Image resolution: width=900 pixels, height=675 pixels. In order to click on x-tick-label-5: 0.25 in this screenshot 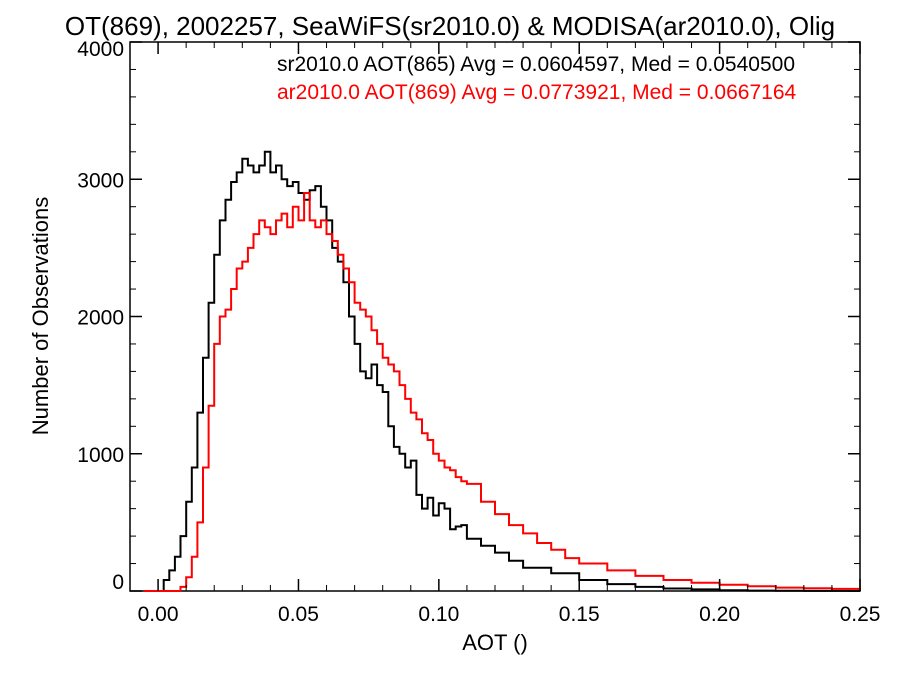, I will do `click(860, 614)`.